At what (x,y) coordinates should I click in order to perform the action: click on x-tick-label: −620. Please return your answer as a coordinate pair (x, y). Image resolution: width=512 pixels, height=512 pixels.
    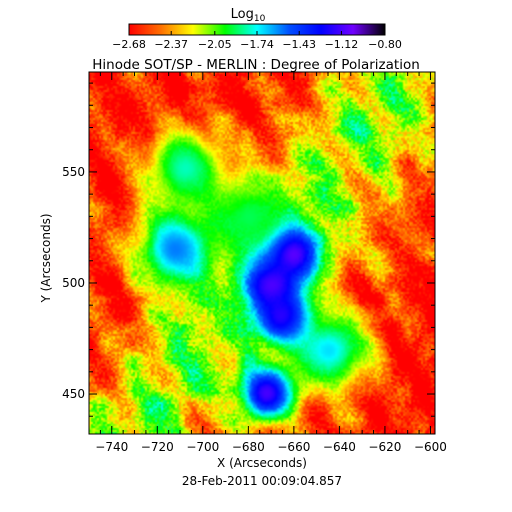
    Looking at the image, I should click on (384, 447).